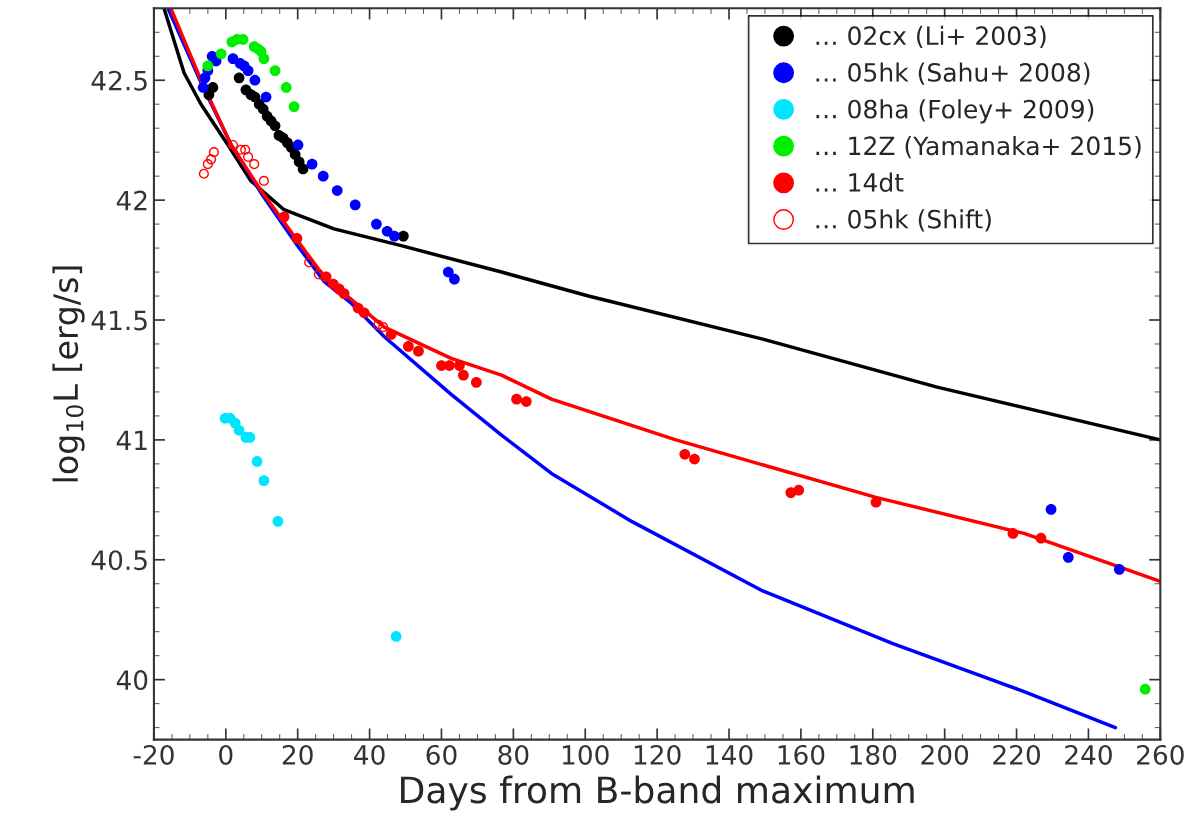  I want to click on legend-label: … 05hk (Sahu+ 2008), so click(953, 73).